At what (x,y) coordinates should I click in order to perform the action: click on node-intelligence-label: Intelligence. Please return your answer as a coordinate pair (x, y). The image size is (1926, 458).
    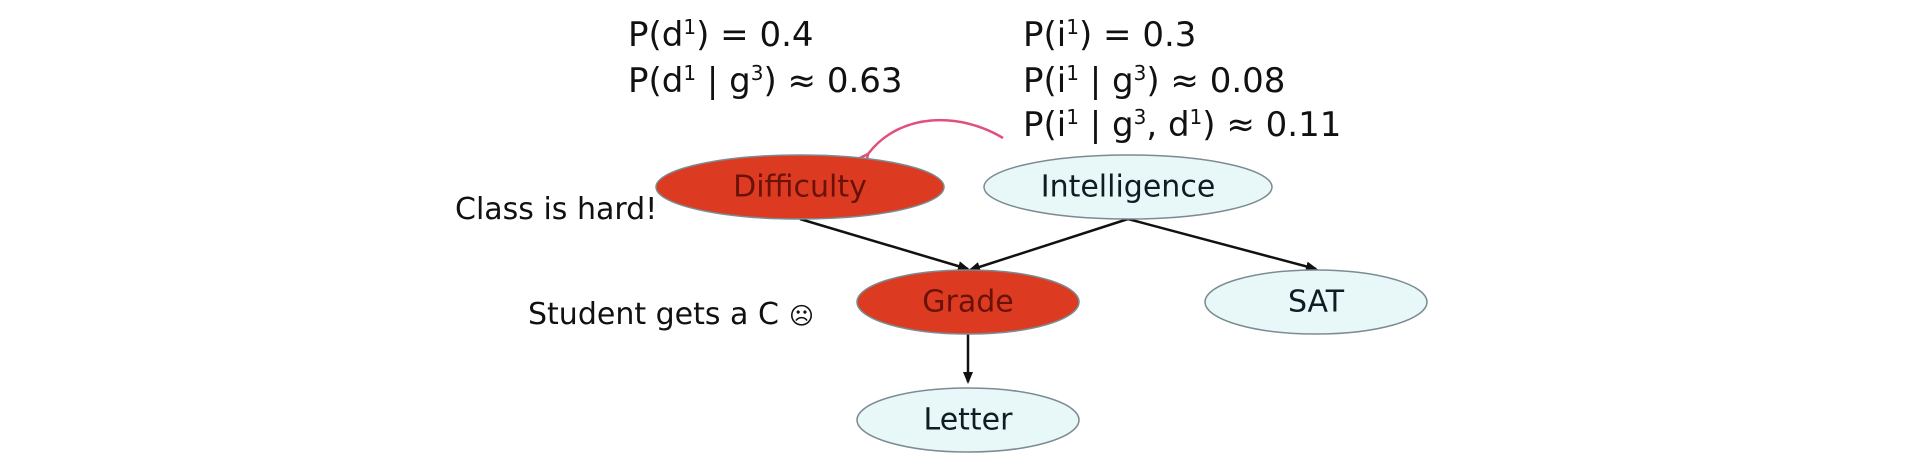
    Looking at the image, I should click on (1128, 187).